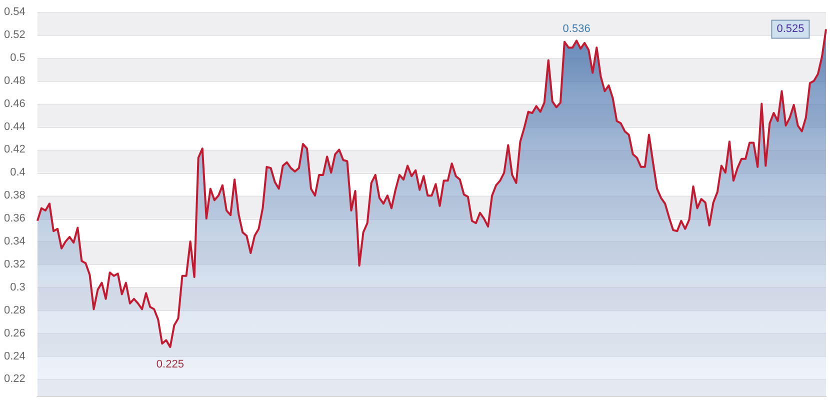  Describe the element at coordinates (15, 333) in the screenshot. I see `y-tick-label: 0.26` at that location.